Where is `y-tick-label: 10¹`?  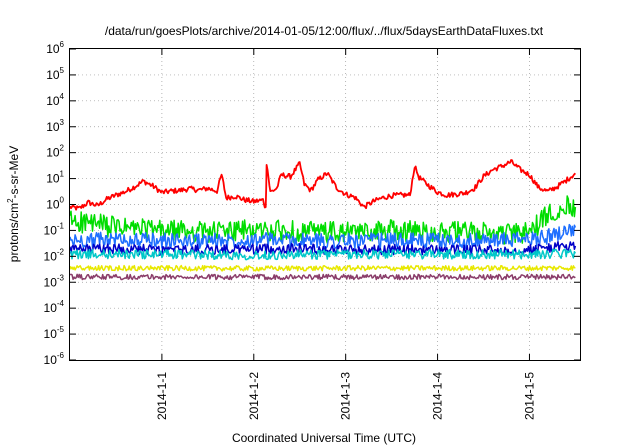
y-tick-label: 10¹ is located at coordinates (55, 178).